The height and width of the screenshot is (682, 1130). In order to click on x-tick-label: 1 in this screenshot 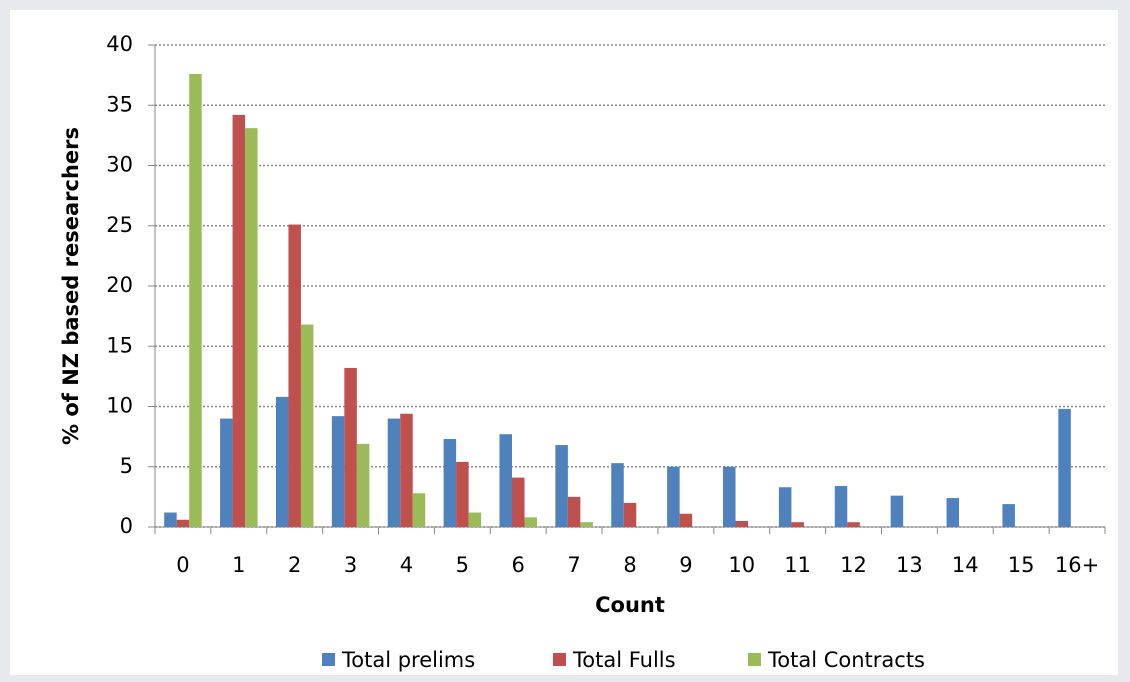, I will do `click(238, 565)`.